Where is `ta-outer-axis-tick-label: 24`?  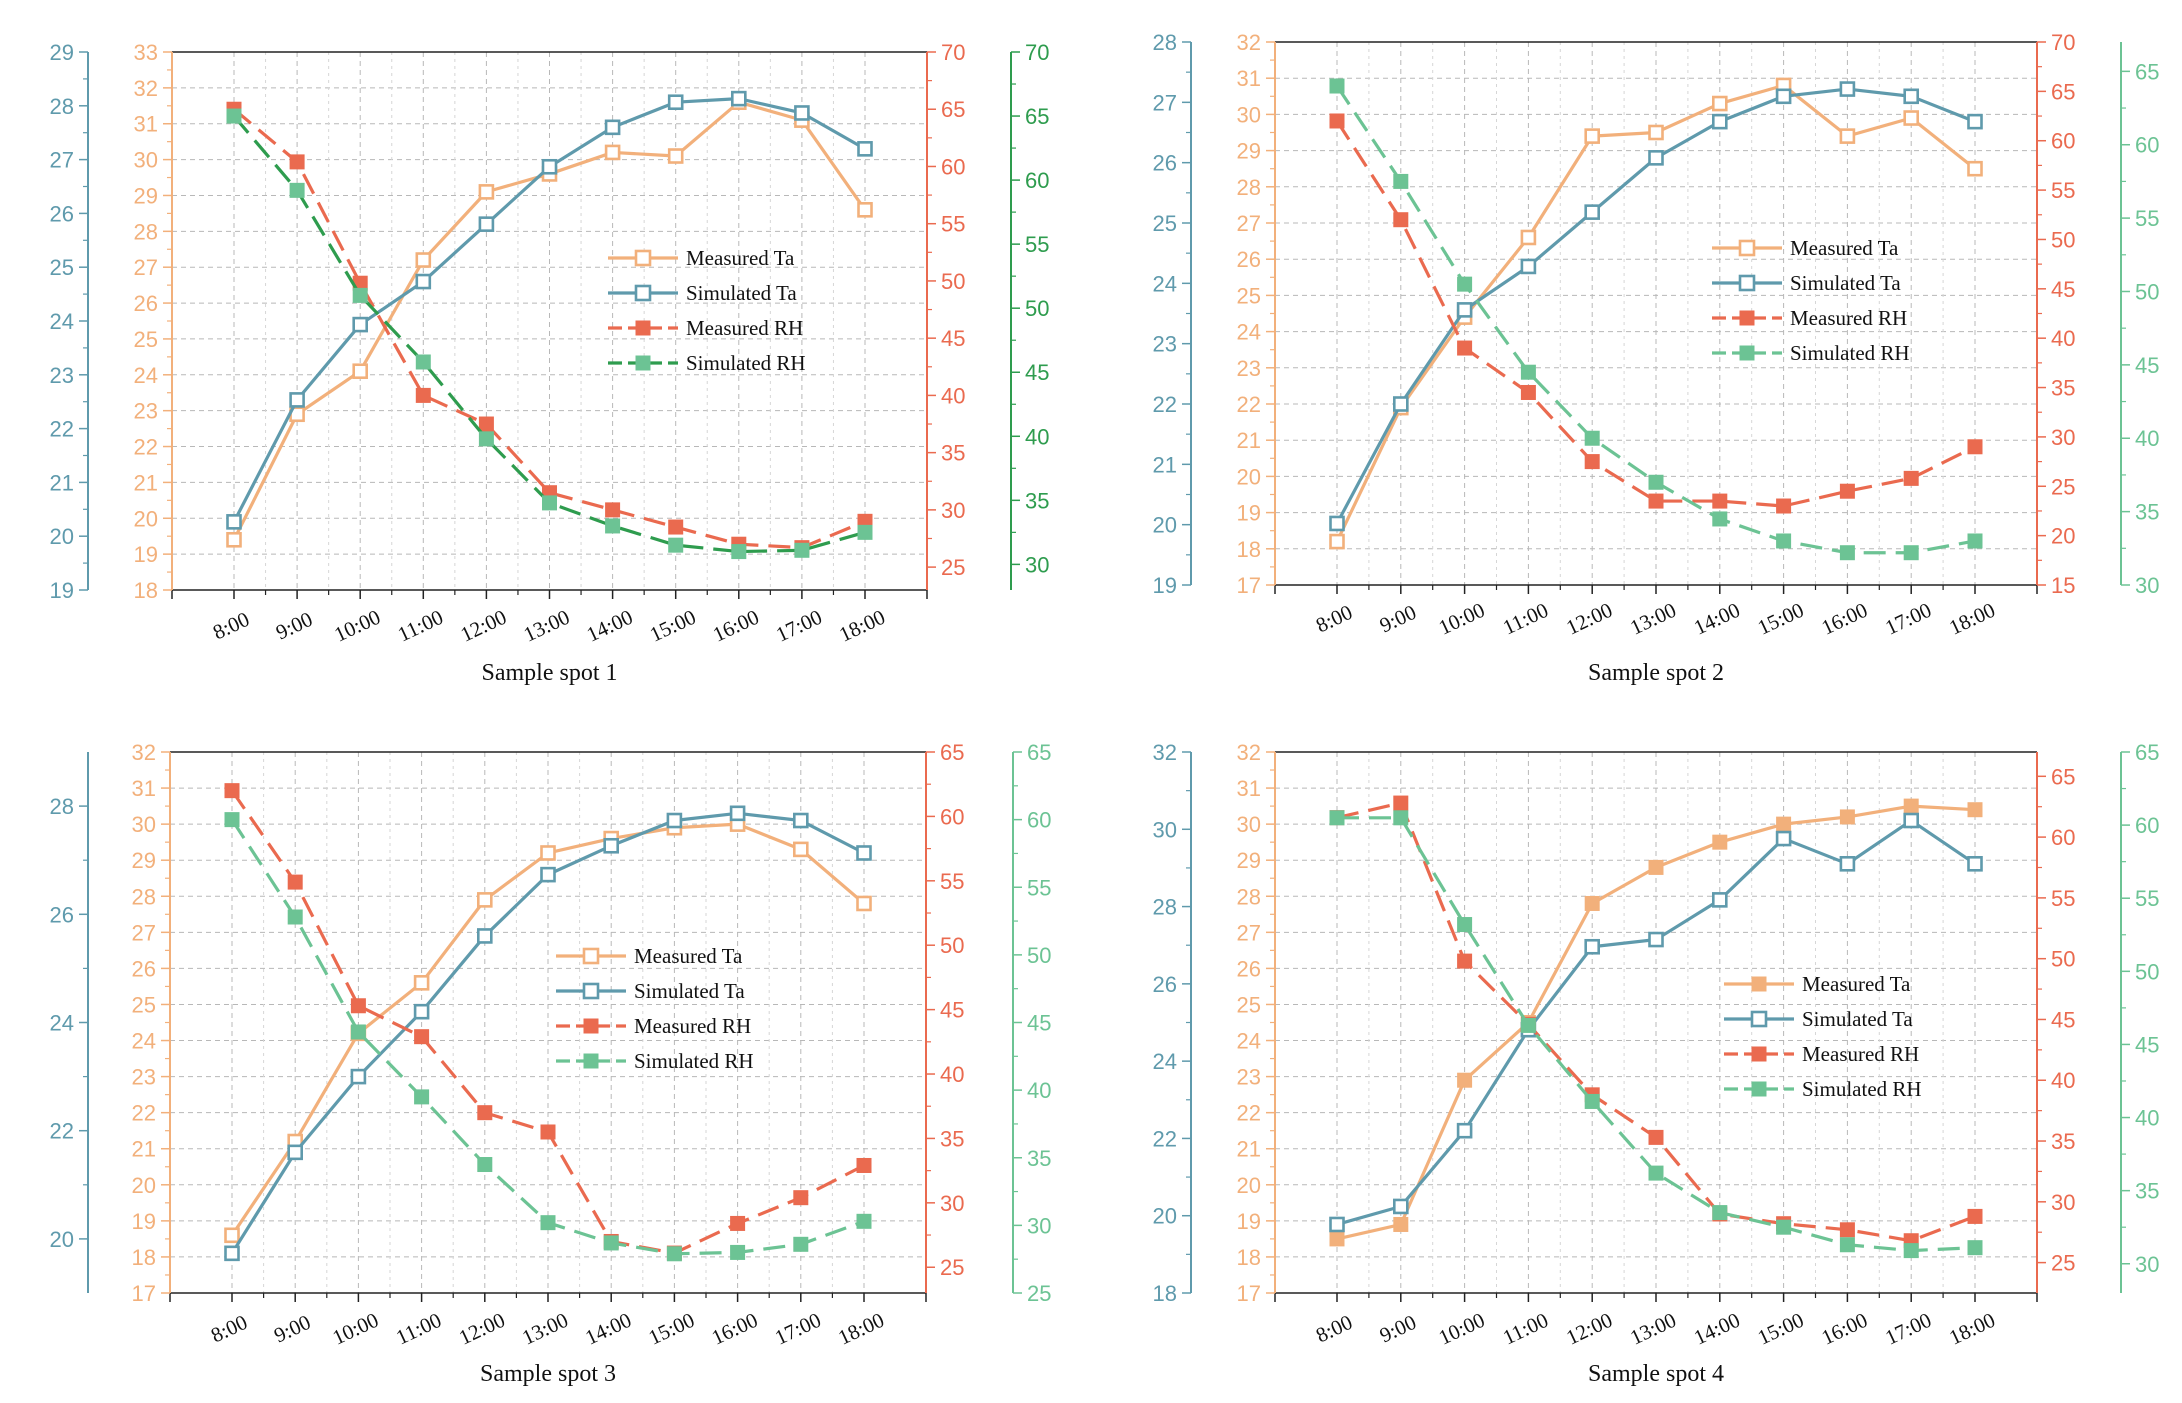 ta-outer-axis-tick-label: 24 is located at coordinates (1165, 283).